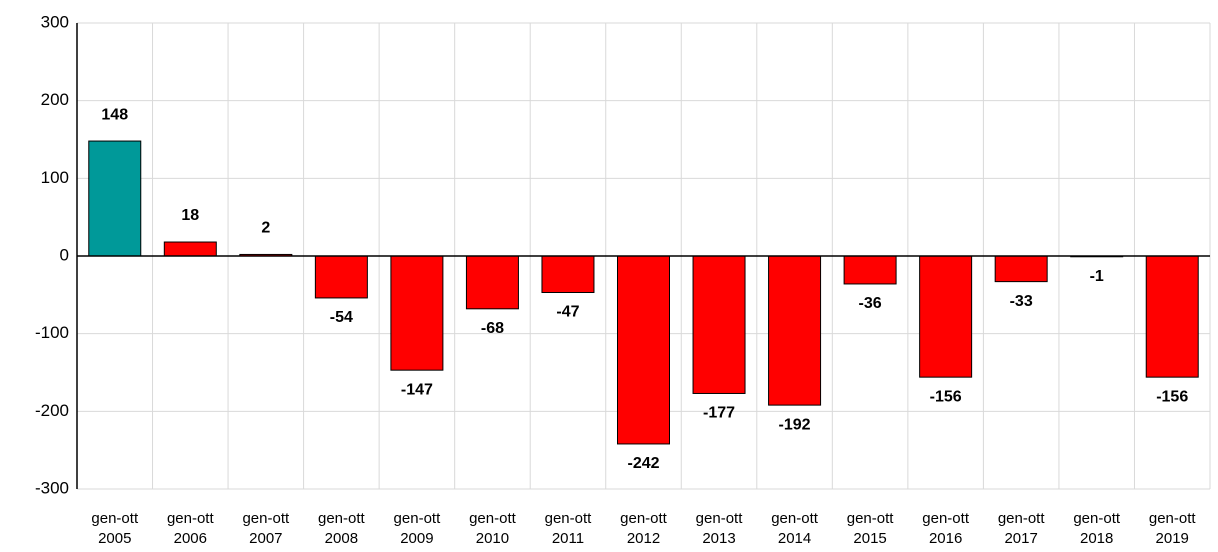 The image size is (1218, 552). I want to click on x-tick-label: gen-ott 2017, so click(1022, 528).